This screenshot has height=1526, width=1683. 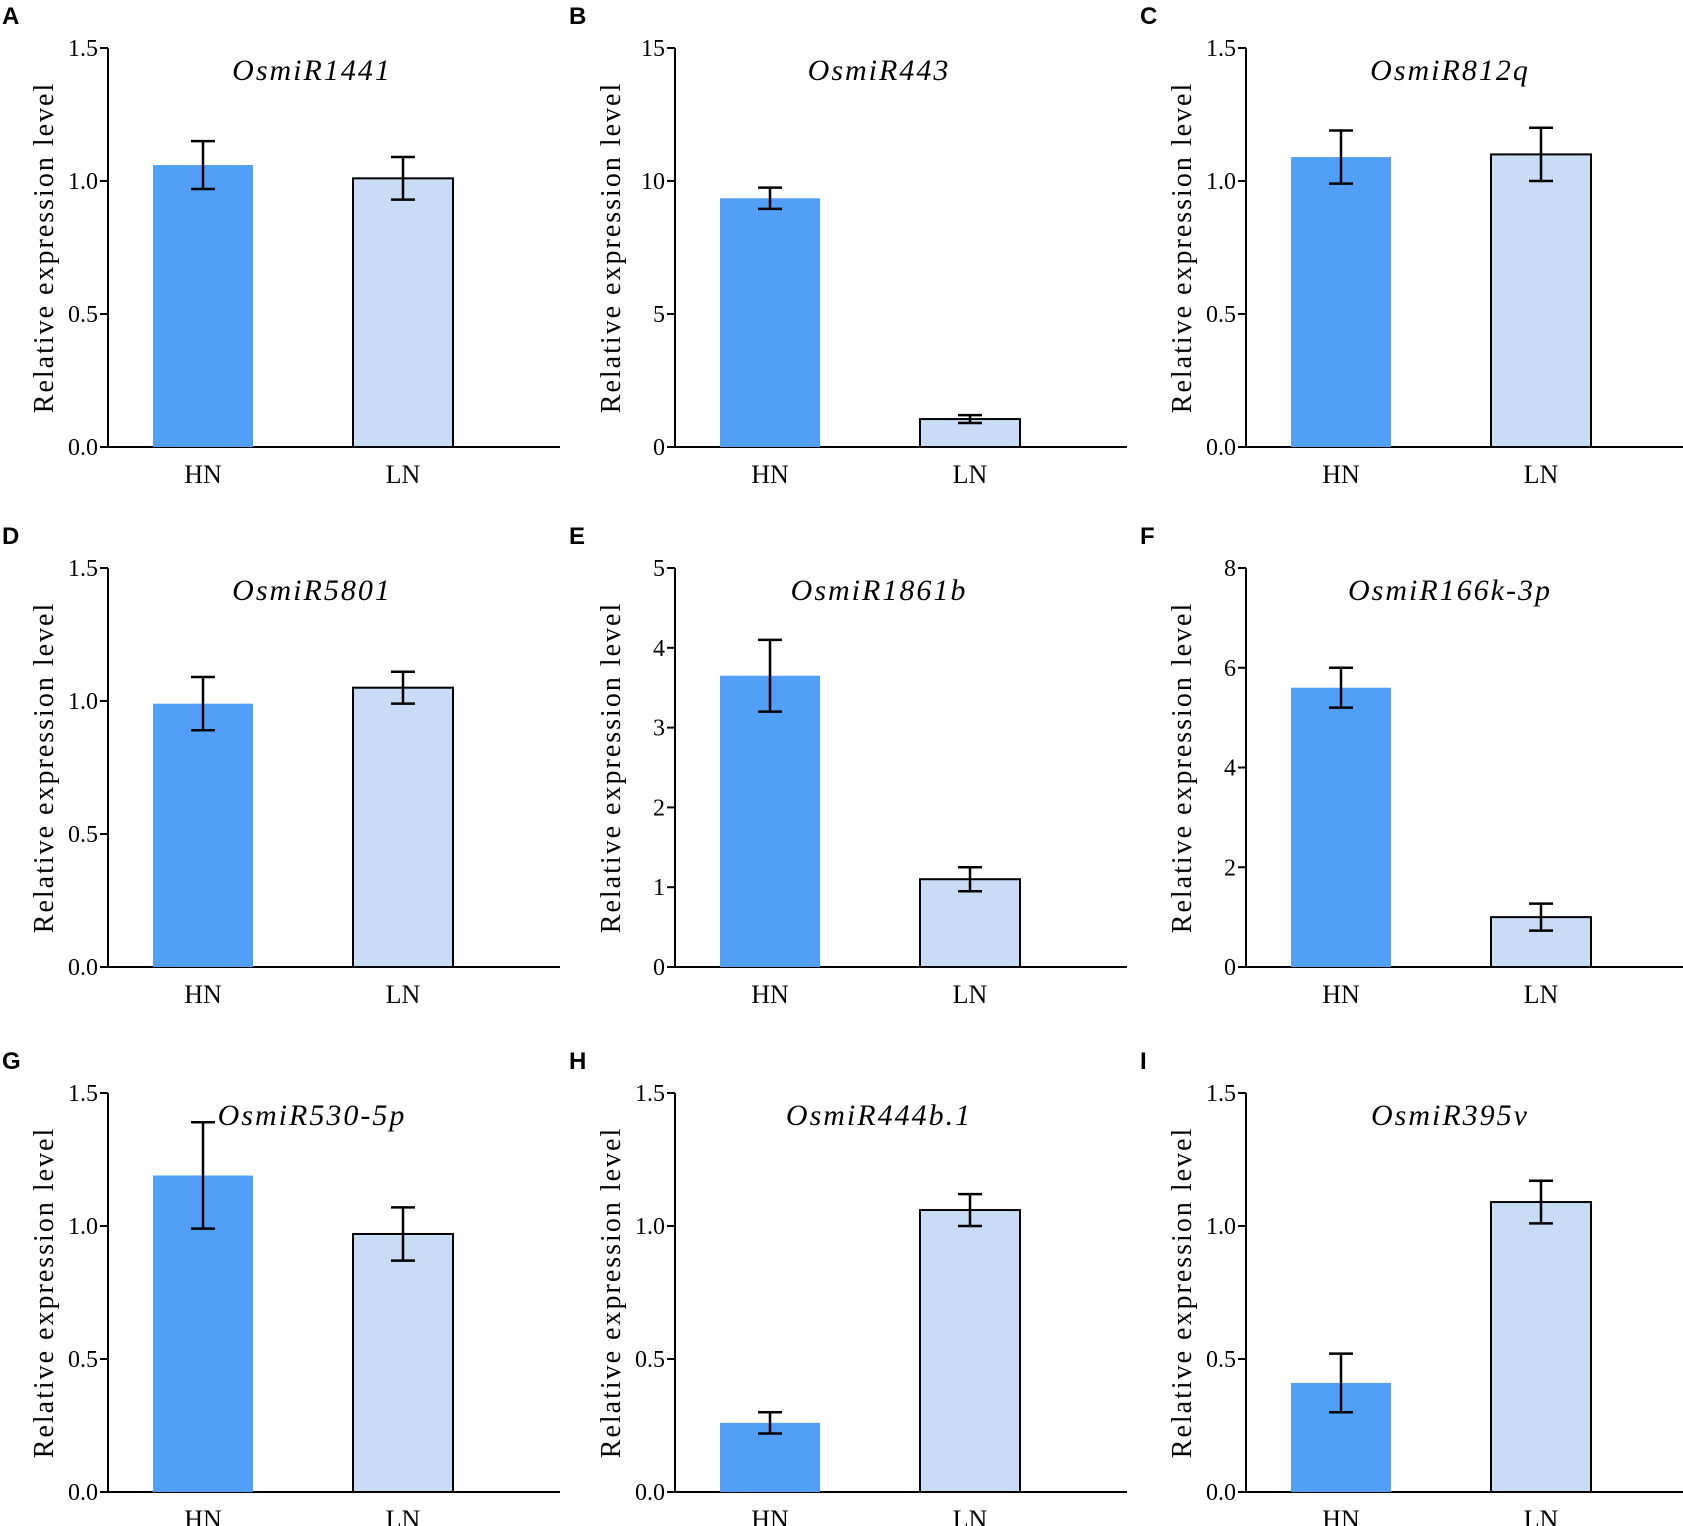 I want to click on panel-letter: I, so click(x=1143, y=1061).